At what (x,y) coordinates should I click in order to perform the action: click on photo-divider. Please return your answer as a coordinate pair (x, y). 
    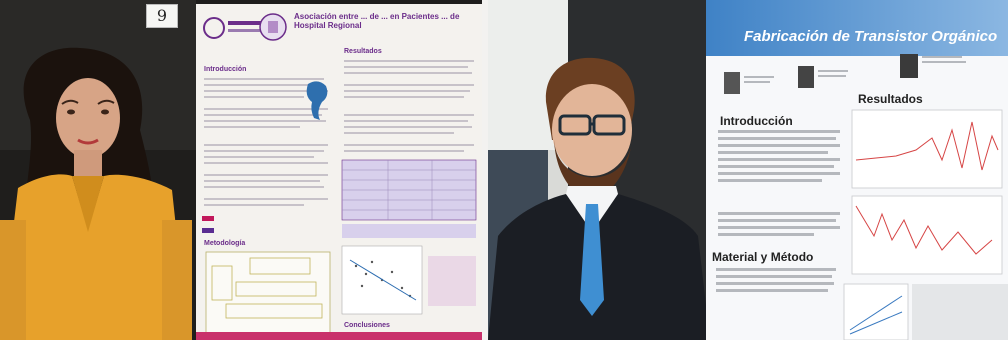
    Looking at the image, I should click on (485, 170).